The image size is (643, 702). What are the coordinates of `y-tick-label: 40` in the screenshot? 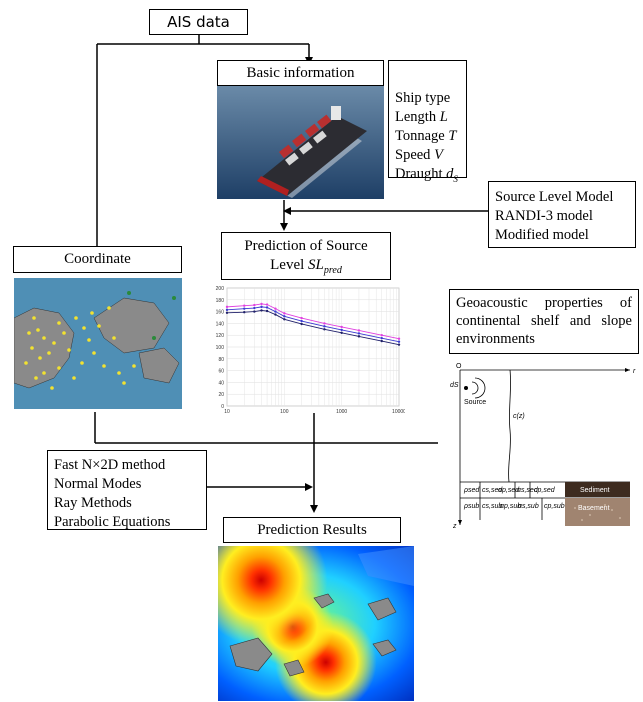 It's located at (221, 383).